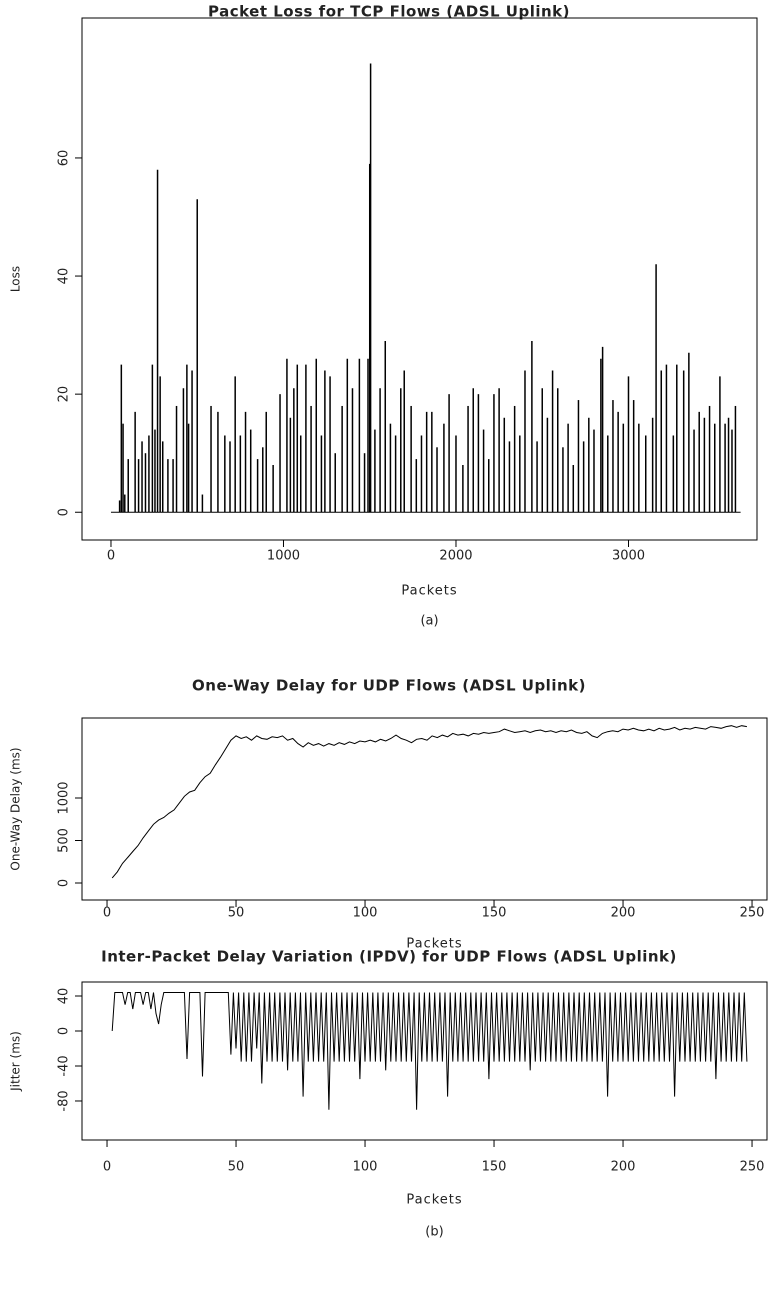 The width and height of the screenshot is (779, 1308). Describe the element at coordinates (16, 808) in the screenshot. I see `y-axis-label: One-Way Delay (ms)` at that location.